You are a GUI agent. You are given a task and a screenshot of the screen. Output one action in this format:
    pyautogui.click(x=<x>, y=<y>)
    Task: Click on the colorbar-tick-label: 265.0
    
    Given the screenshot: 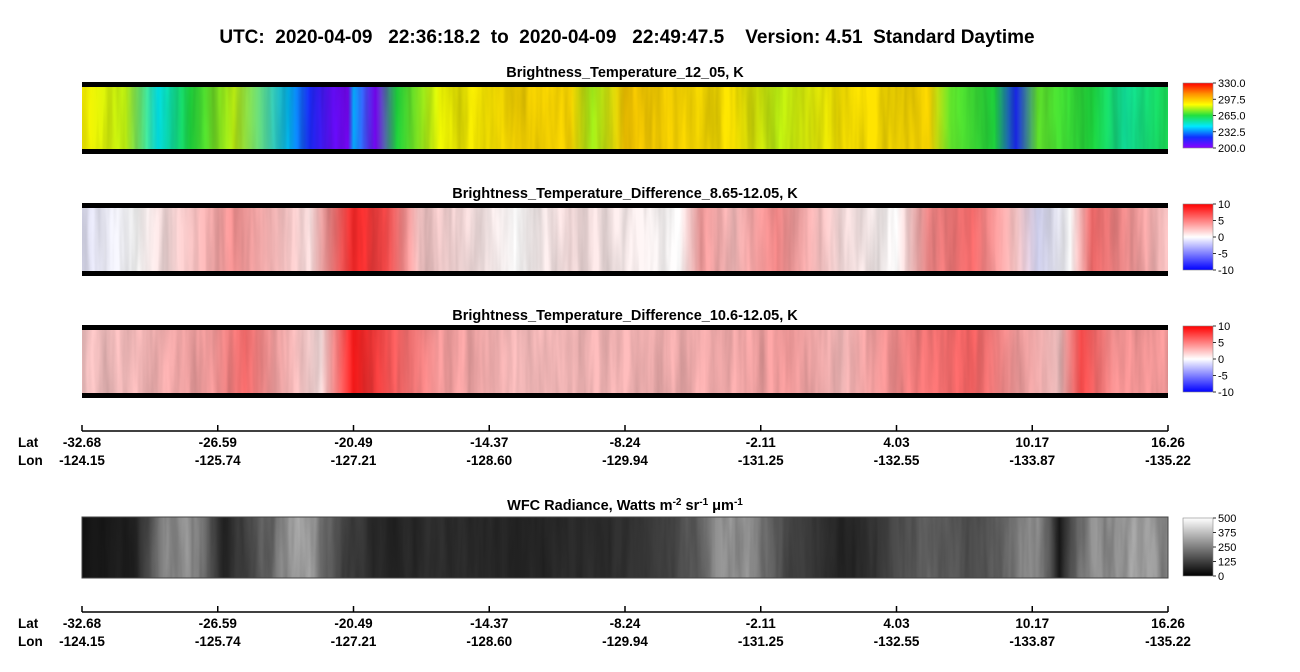 What is the action you would take?
    pyautogui.click(x=1232, y=117)
    